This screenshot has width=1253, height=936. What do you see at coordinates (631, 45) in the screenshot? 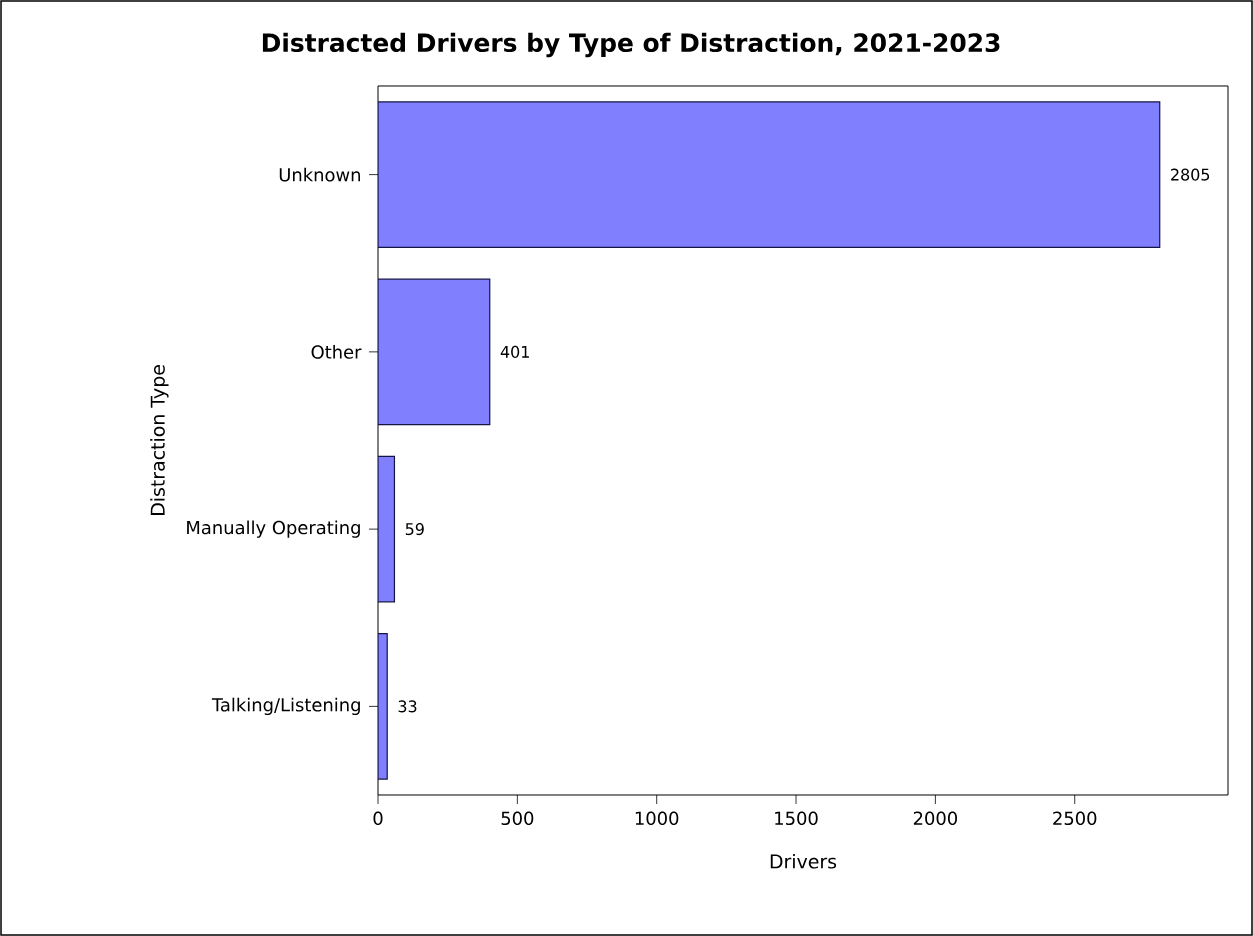
I see `chart-title: Distracted Drivers by Type of Distraction, 2021-2023` at bounding box center [631, 45].